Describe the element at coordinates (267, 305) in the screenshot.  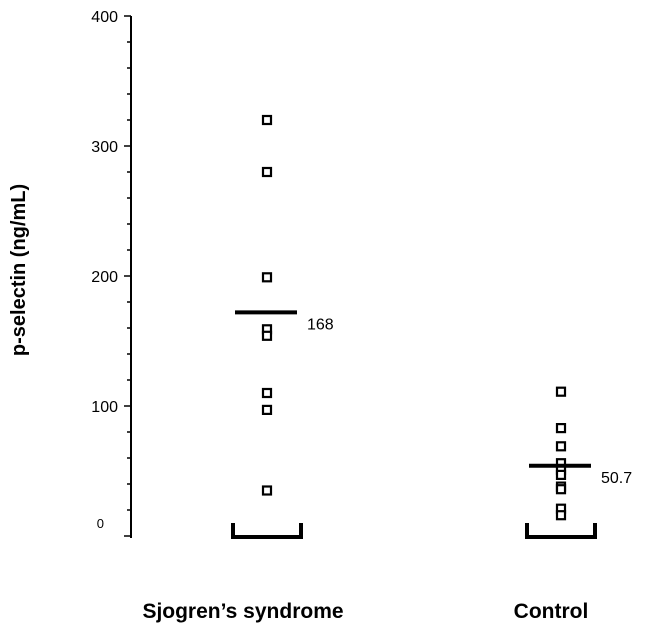
I see `points-sjogrens` at that location.